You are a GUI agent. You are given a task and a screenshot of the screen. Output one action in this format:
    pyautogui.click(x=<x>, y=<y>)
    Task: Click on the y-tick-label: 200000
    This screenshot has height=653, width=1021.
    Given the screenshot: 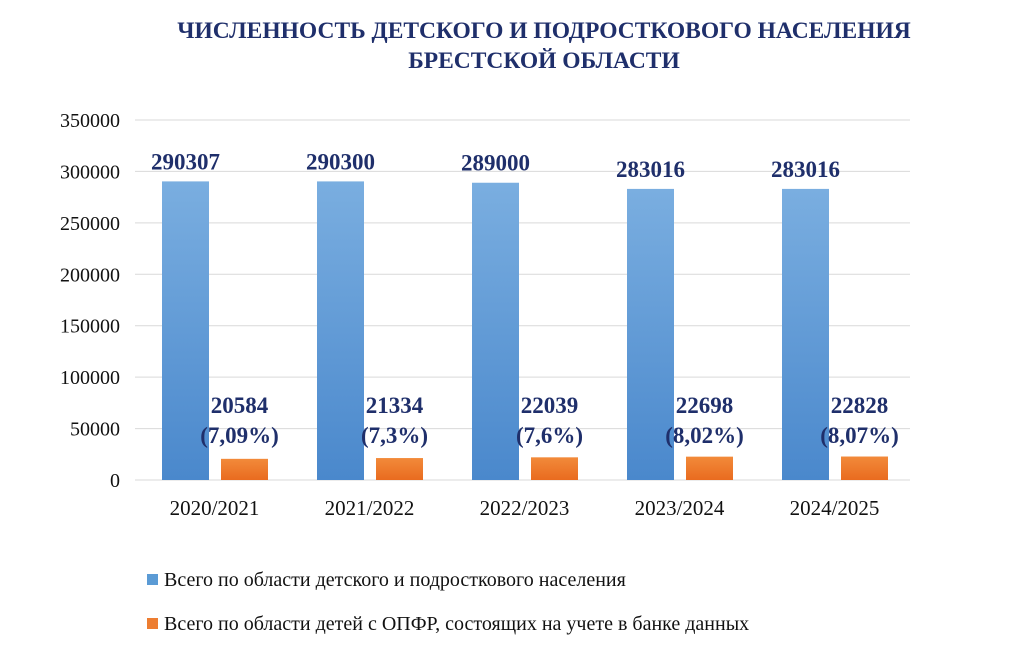 What is the action you would take?
    pyautogui.click(x=90, y=275)
    